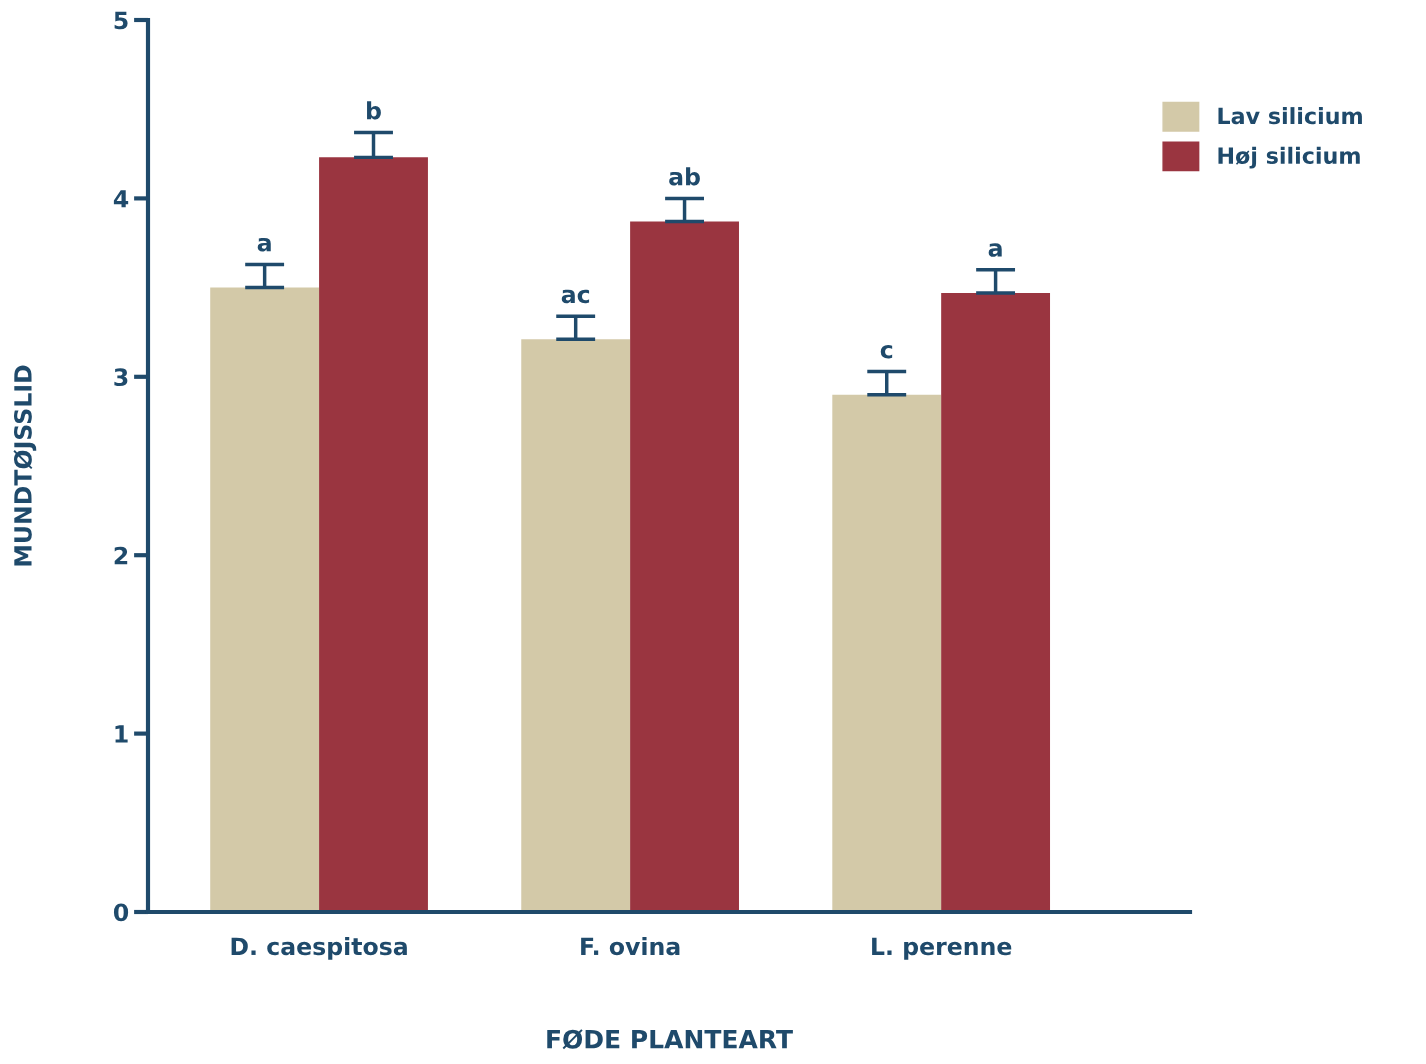 This screenshot has height=1064, width=1426. I want to click on y-axis-title: MUNDTØJSSLID, so click(25, 465).